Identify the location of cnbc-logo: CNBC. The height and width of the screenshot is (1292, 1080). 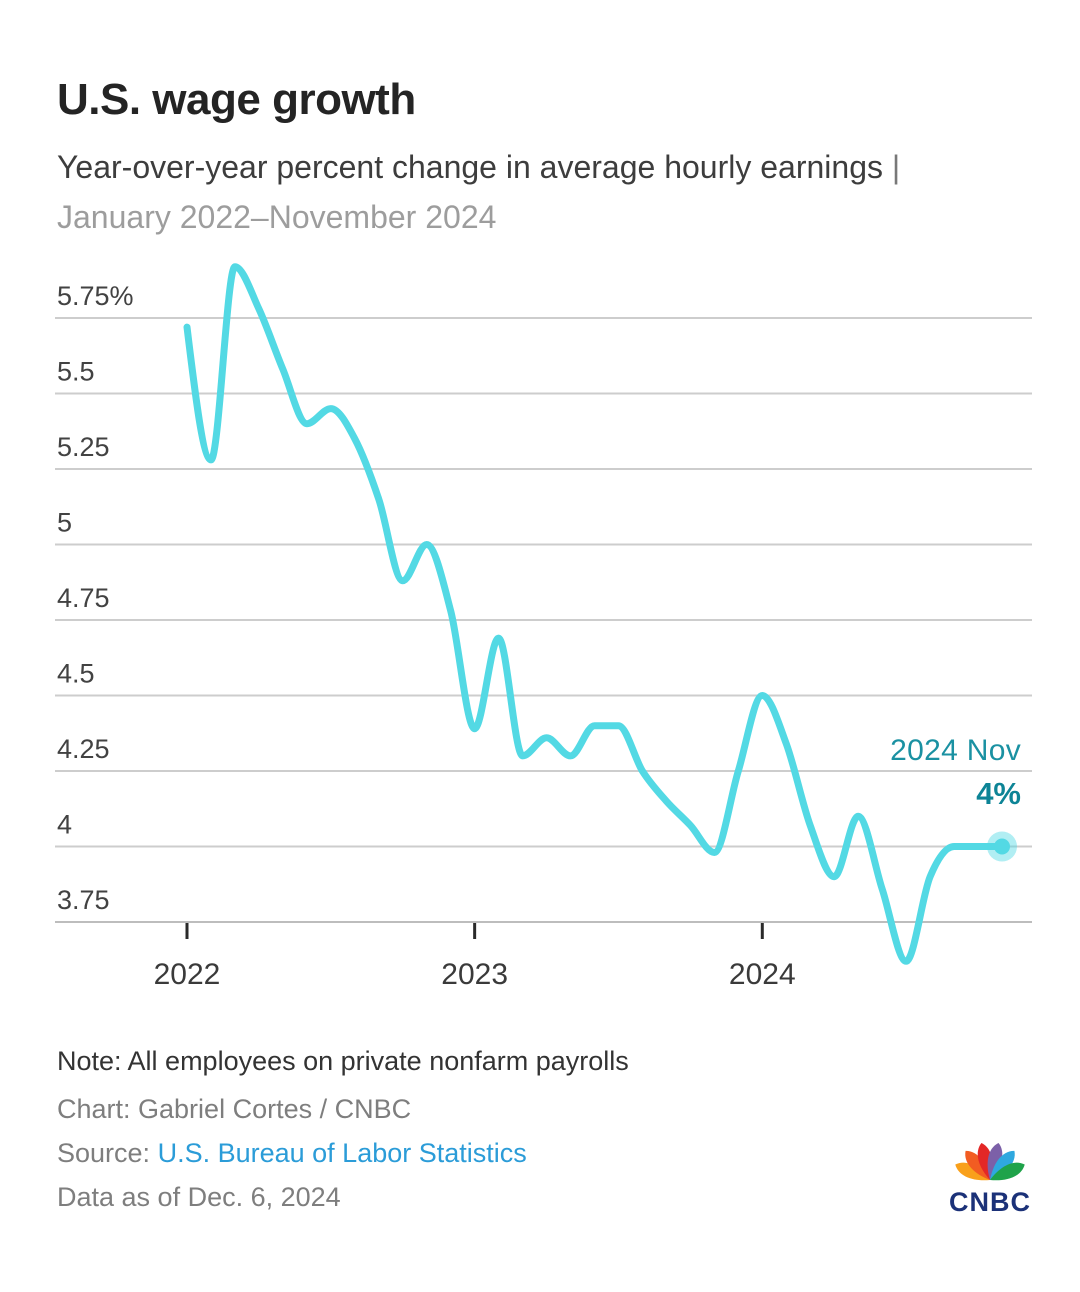
(990, 1179).